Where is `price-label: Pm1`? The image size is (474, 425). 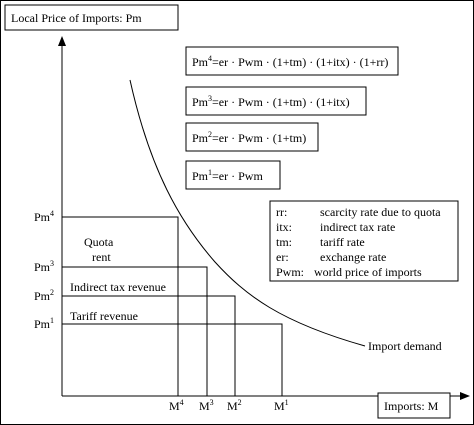
price-label: Pm1 is located at coordinates (44, 323).